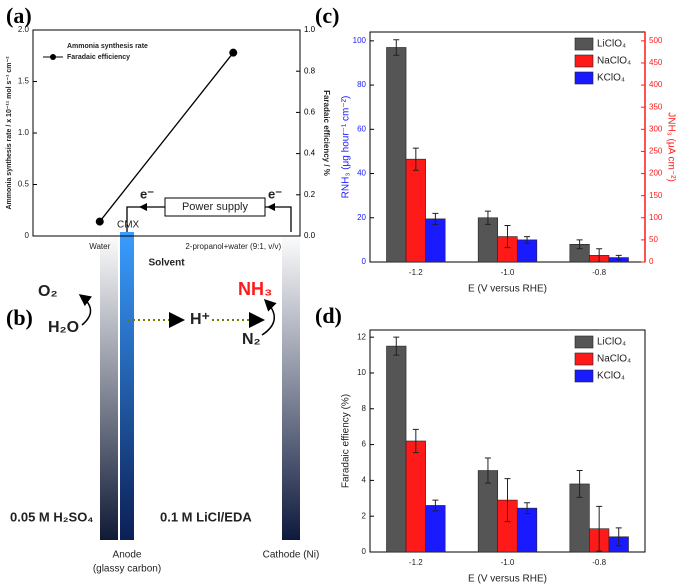 Image resolution: width=700 pixels, height=585 pixels. Describe the element at coordinates (19, 15) in the screenshot. I see `panel-label: (a)` at that location.